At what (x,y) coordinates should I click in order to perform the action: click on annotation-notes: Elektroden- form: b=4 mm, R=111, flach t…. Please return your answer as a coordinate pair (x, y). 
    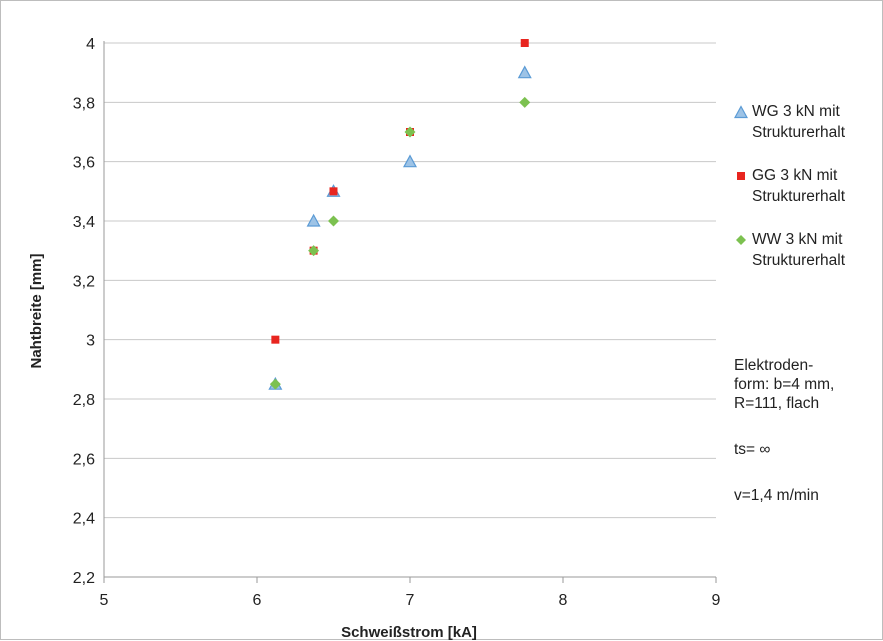
    Looking at the image, I should click on (808, 440).